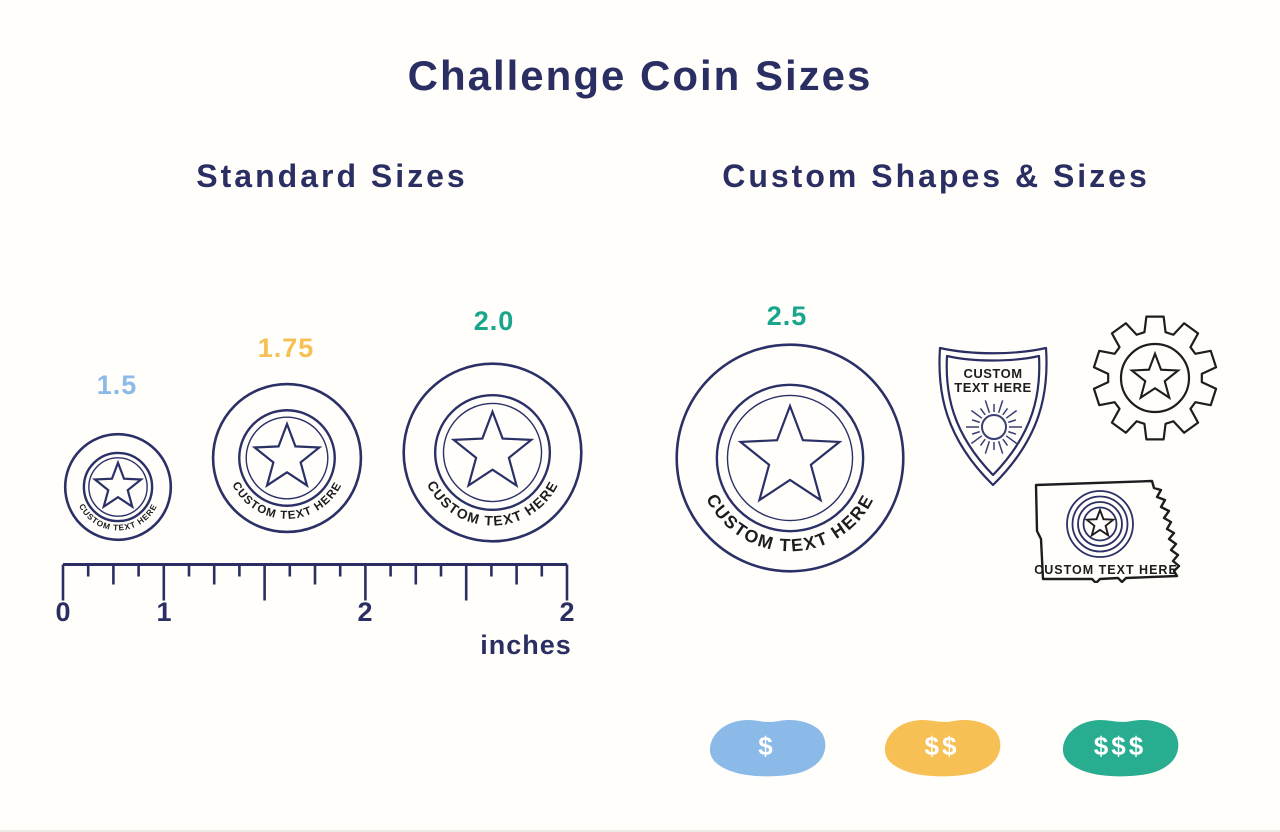  What do you see at coordinates (494, 321) in the screenshot?
I see `size-label-2-0: 2.0` at bounding box center [494, 321].